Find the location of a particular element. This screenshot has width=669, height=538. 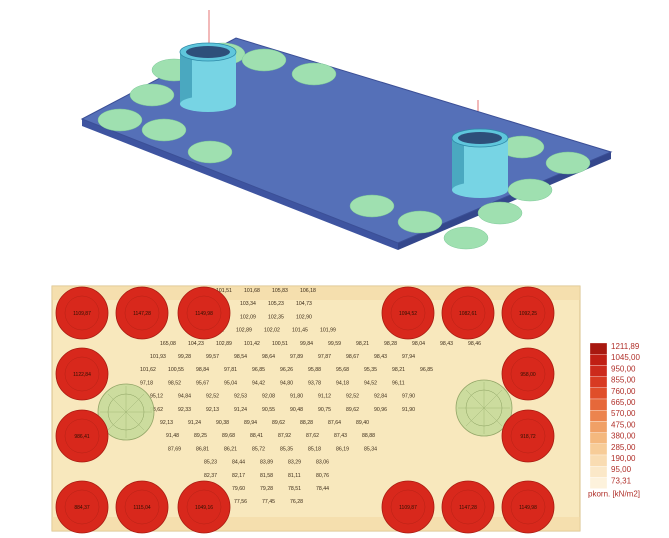

pressure-value: 98,21 is located at coordinates (398, 370).